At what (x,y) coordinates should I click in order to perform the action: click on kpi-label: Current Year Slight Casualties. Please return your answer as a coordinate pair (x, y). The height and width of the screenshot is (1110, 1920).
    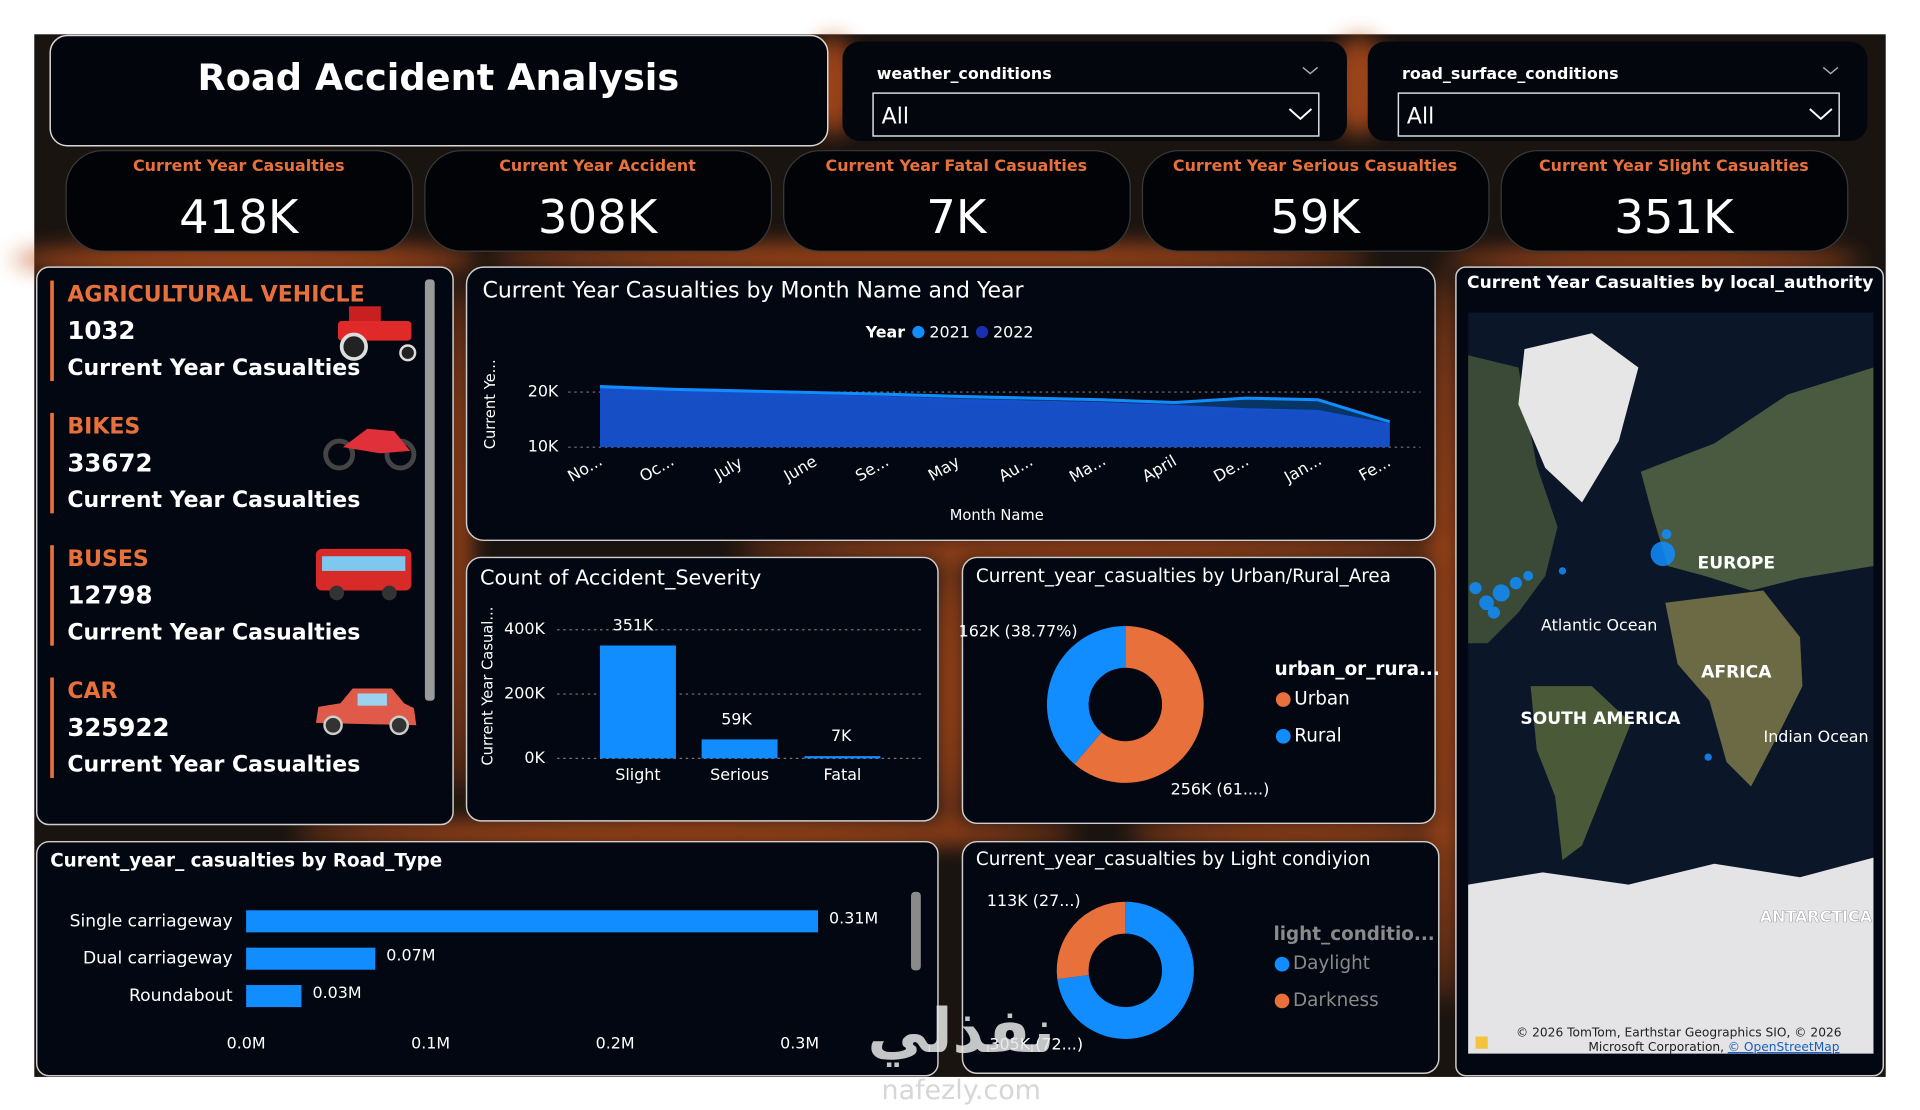
    Looking at the image, I should click on (1674, 165).